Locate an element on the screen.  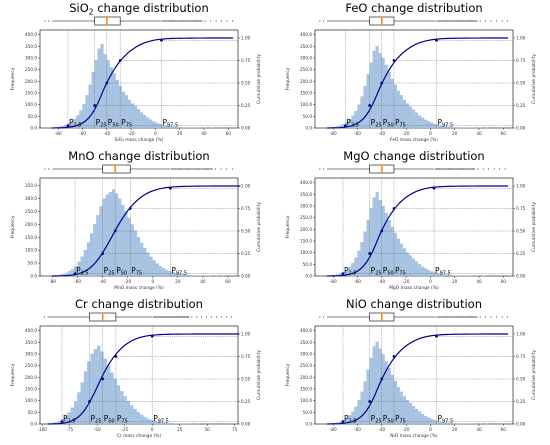
chart-title: MnO change distribution is located at coordinates (138, 156).